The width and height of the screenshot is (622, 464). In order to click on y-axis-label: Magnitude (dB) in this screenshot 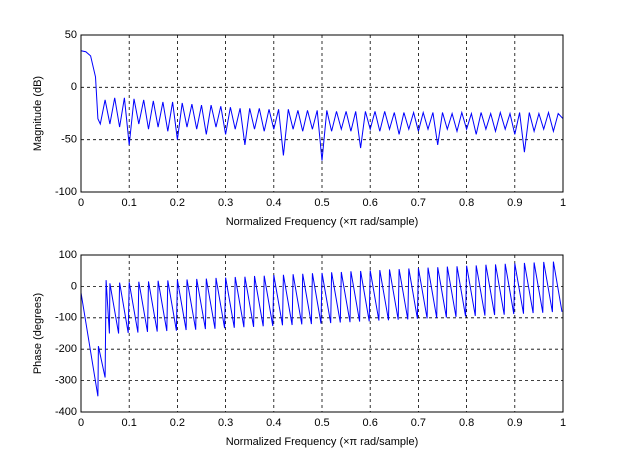, I will do `click(38, 113)`.